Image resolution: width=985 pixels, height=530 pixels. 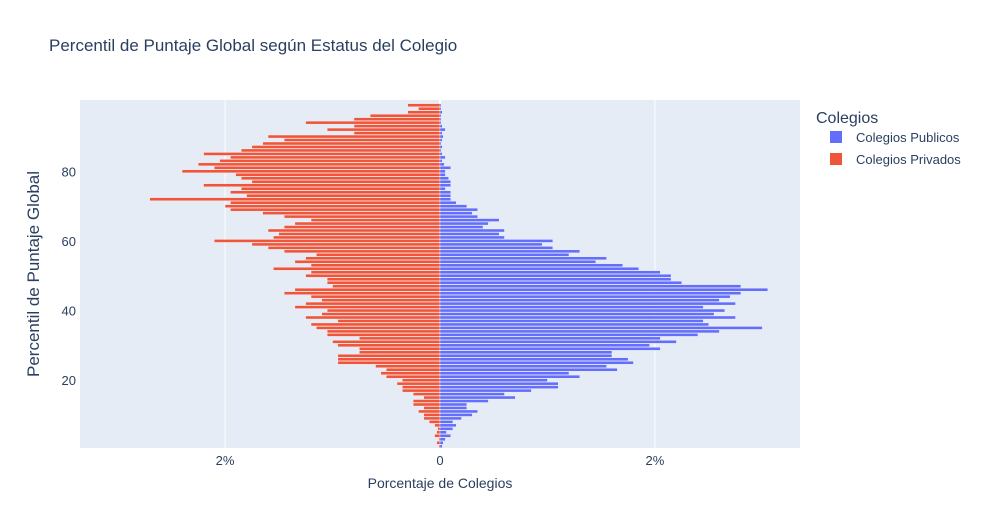 I want to click on legend-item-privados: Colegios Privados, so click(x=895, y=159).